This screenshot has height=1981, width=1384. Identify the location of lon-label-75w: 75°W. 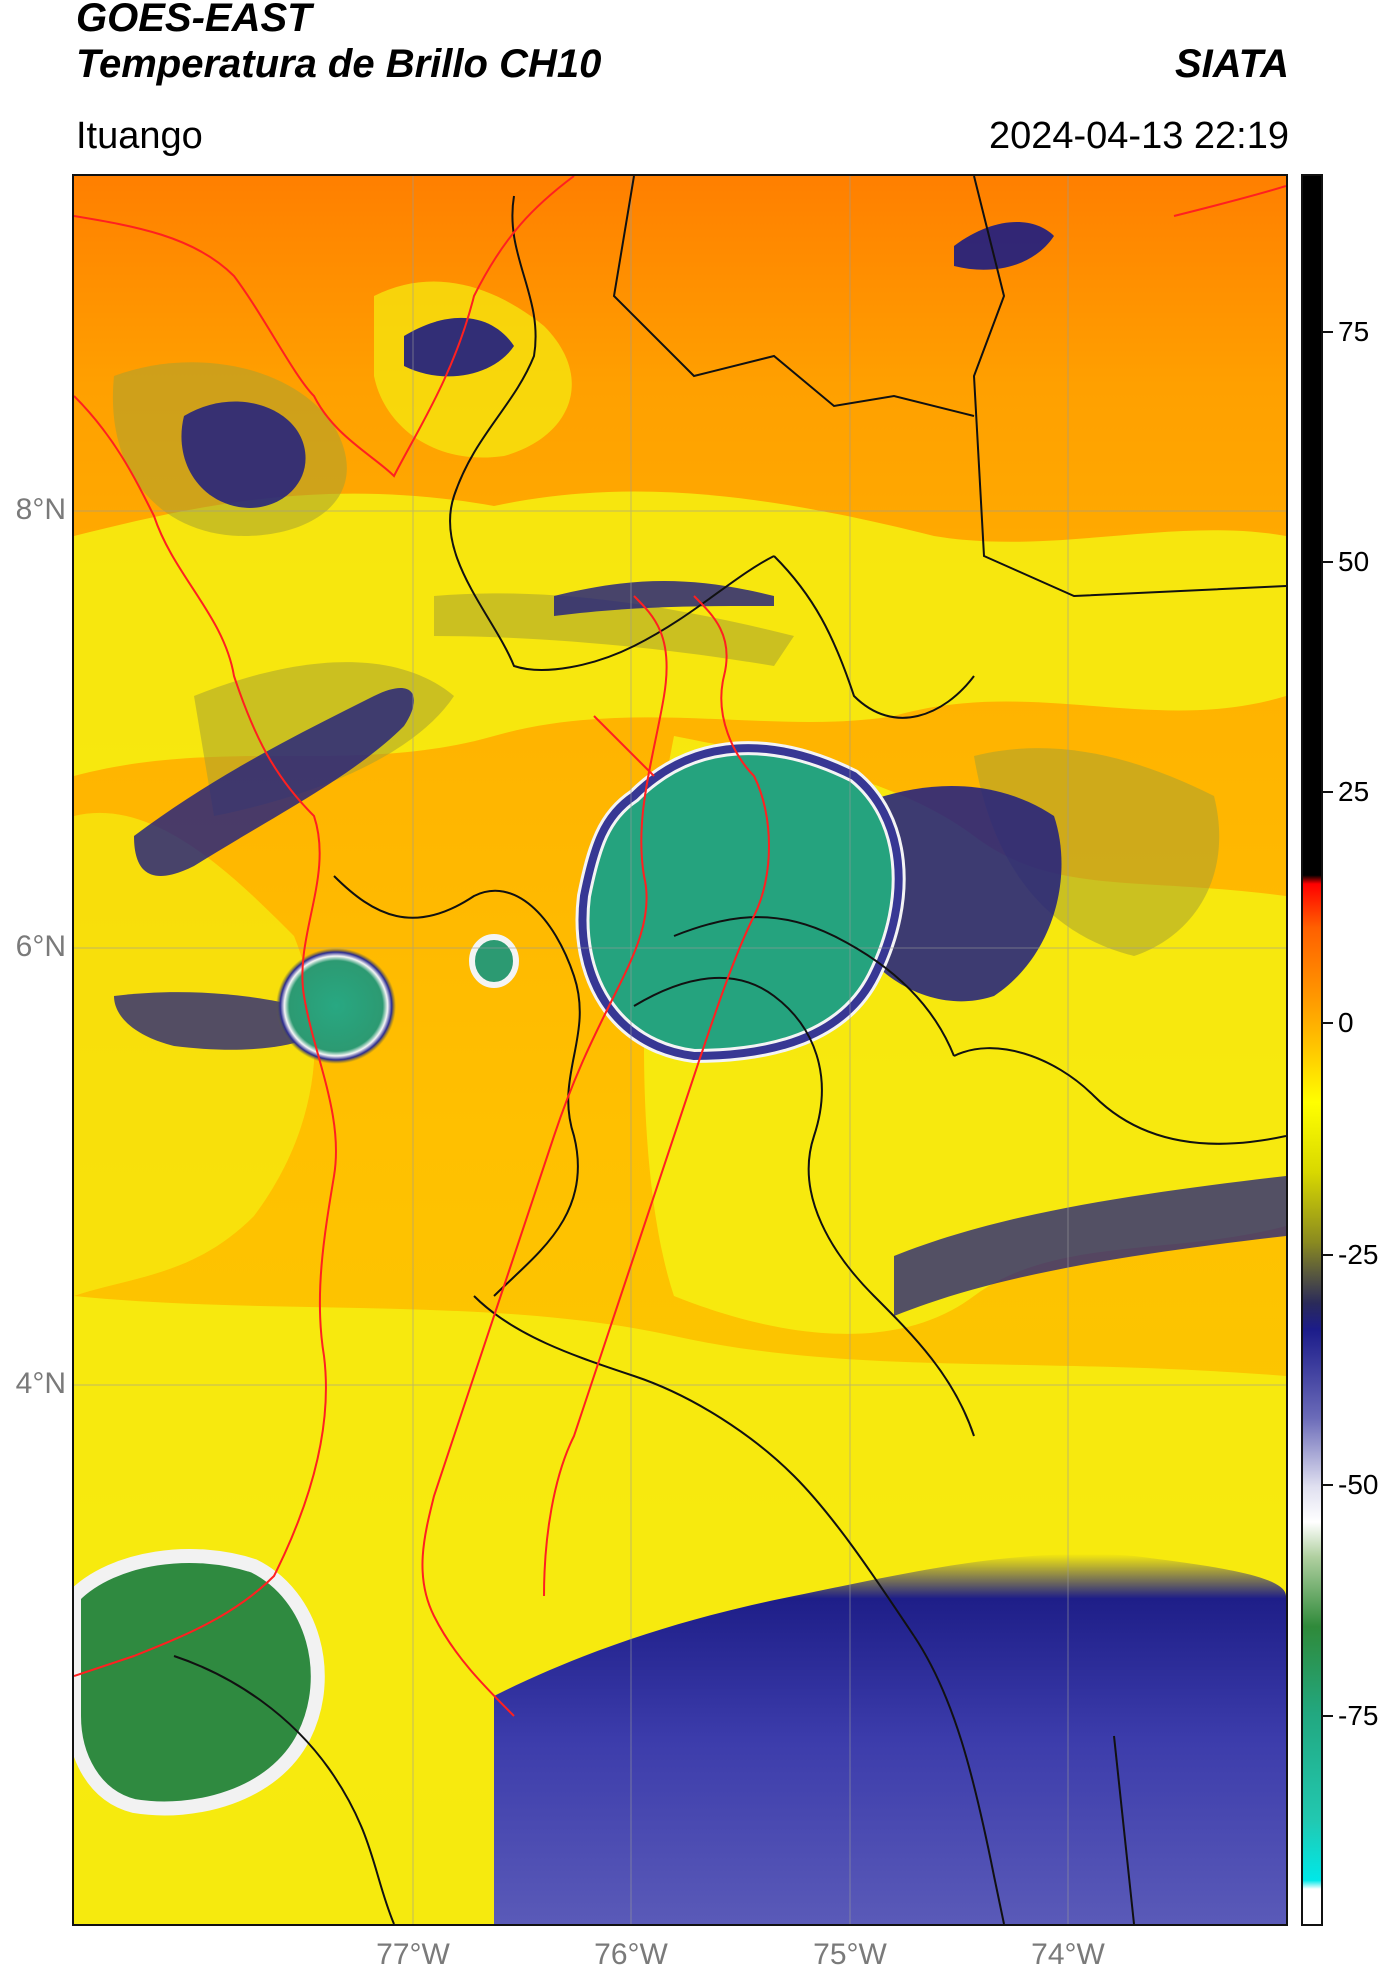
(850, 1954).